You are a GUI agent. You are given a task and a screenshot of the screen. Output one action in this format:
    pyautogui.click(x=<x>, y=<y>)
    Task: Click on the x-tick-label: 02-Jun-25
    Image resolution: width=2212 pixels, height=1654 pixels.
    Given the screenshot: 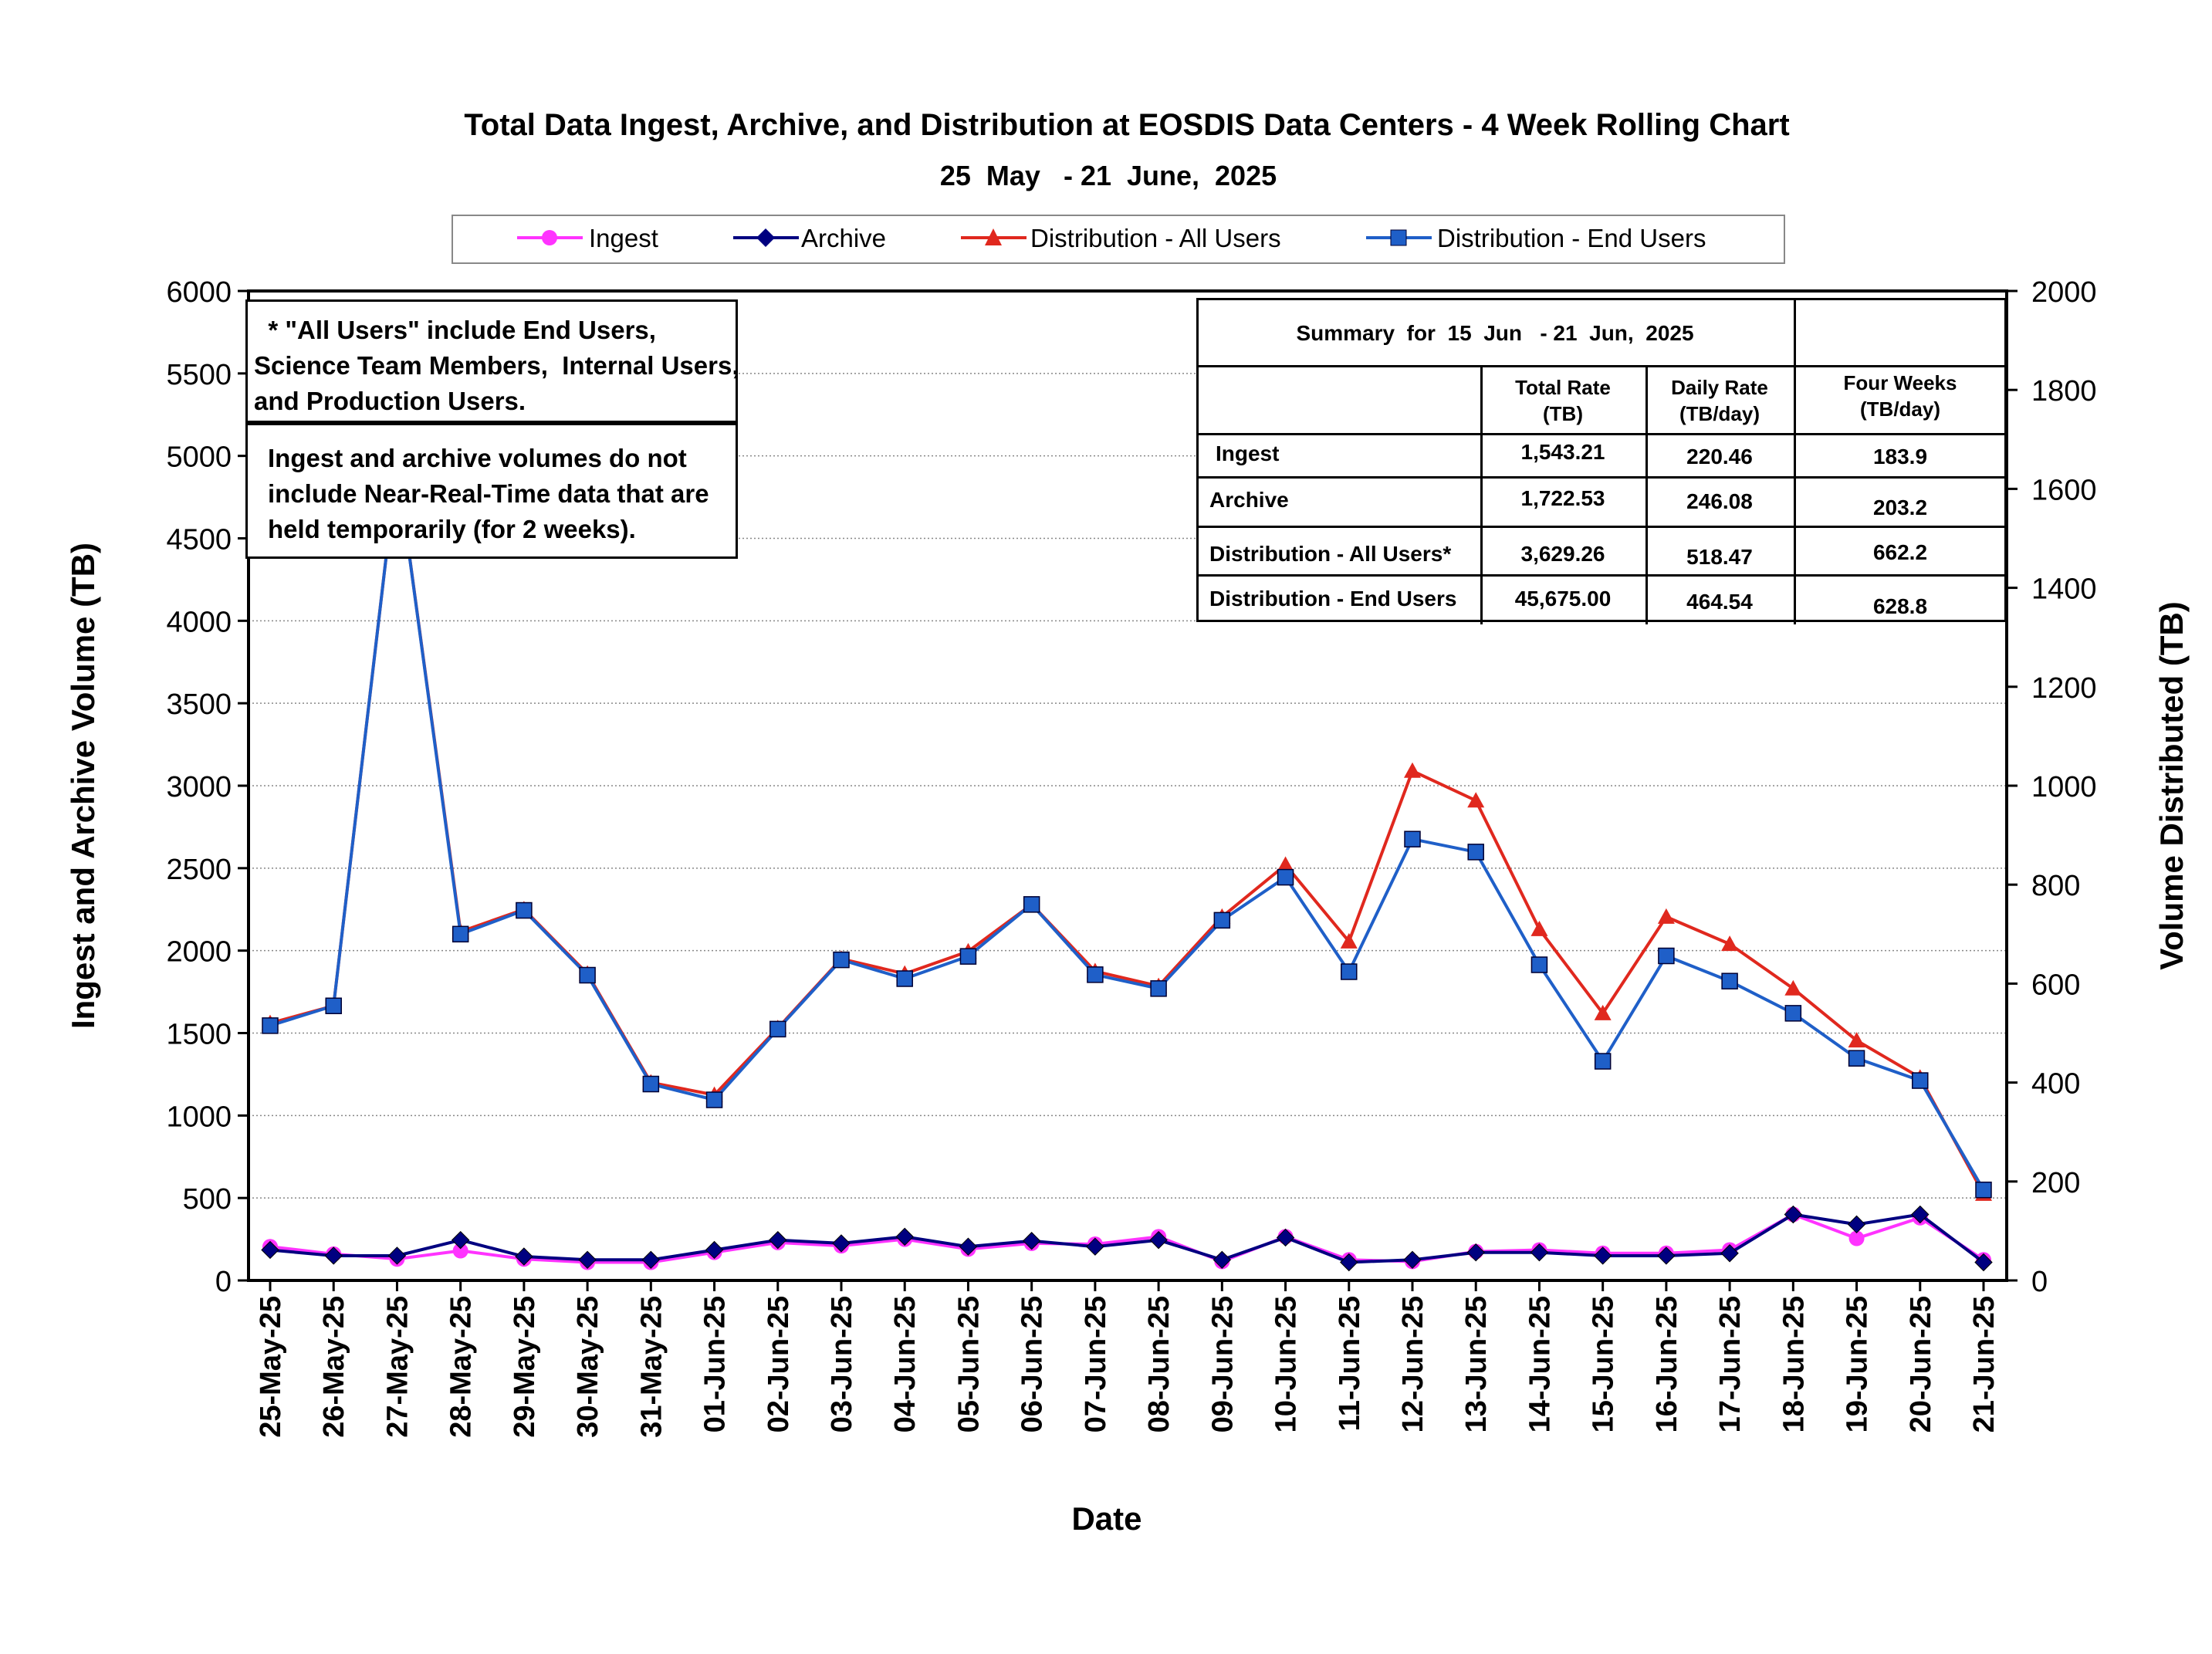 What is the action you would take?
    pyautogui.click(x=779, y=1364)
    